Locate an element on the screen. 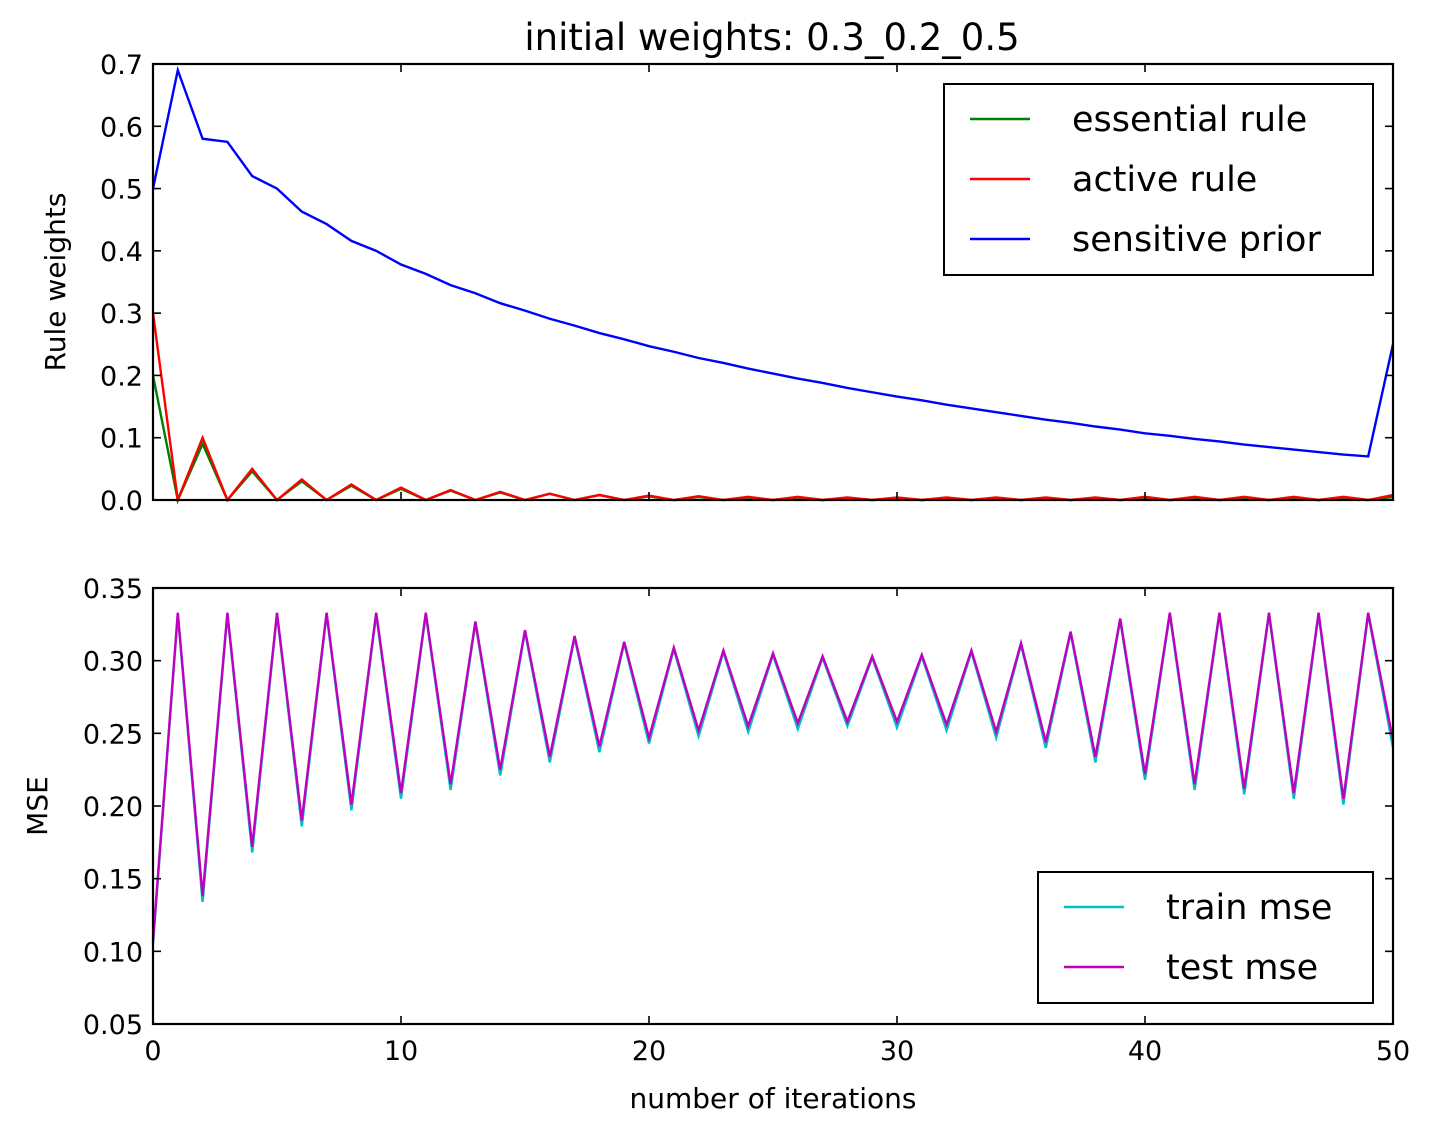 The image size is (1433, 1135). x-tick-label: 50 is located at coordinates (1393, 1051).